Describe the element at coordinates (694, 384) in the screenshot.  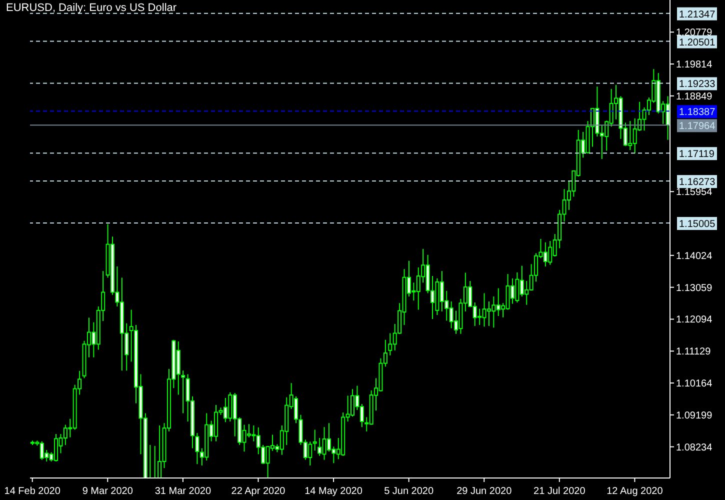
I see `y-tick-label: 1.10164` at that location.